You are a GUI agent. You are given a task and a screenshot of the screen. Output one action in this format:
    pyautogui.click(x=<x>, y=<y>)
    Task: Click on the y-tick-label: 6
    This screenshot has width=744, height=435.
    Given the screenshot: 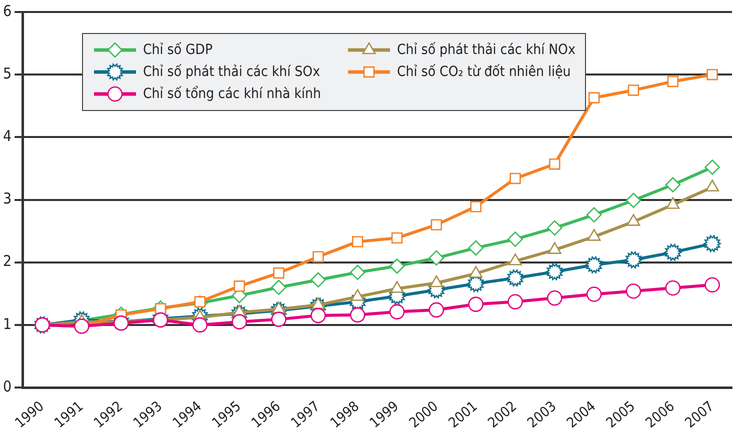 What is the action you would take?
    pyautogui.click(x=7, y=11)
    